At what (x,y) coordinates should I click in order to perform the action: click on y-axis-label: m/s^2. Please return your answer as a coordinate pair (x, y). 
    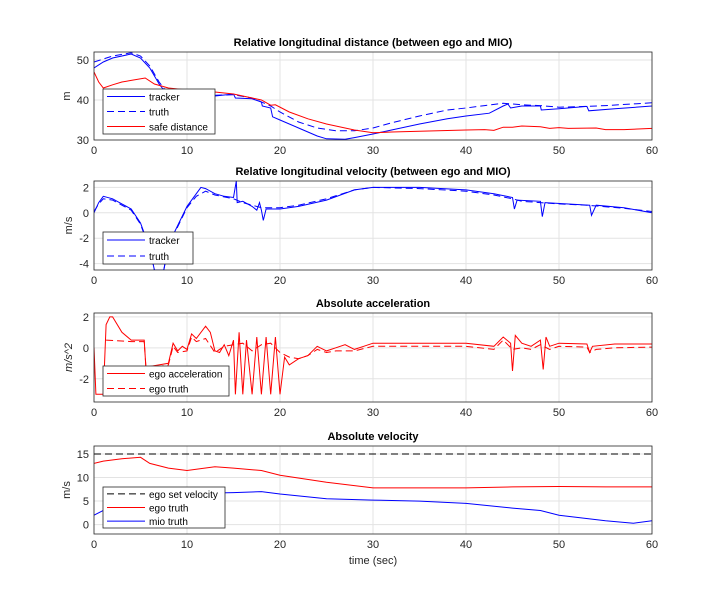
    Looking at the image, I should click on (69, 357).